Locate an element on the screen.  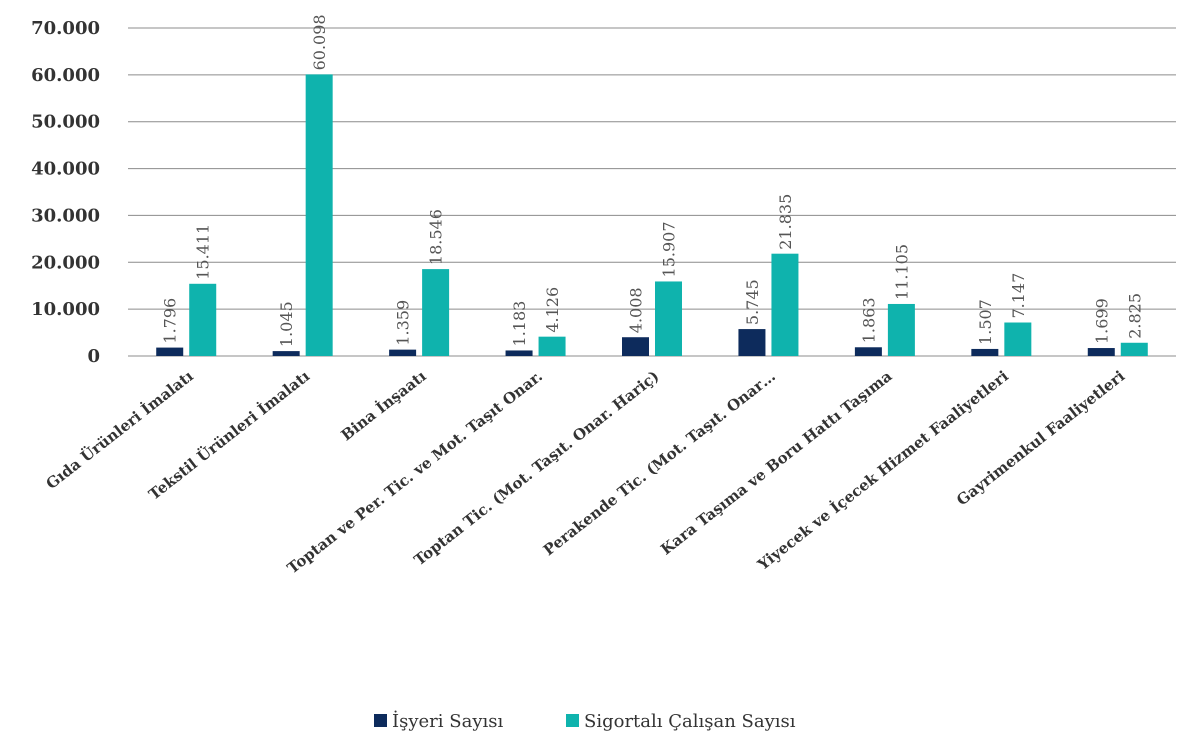
data-label: 1.183 is located at coordinates (519, 324).